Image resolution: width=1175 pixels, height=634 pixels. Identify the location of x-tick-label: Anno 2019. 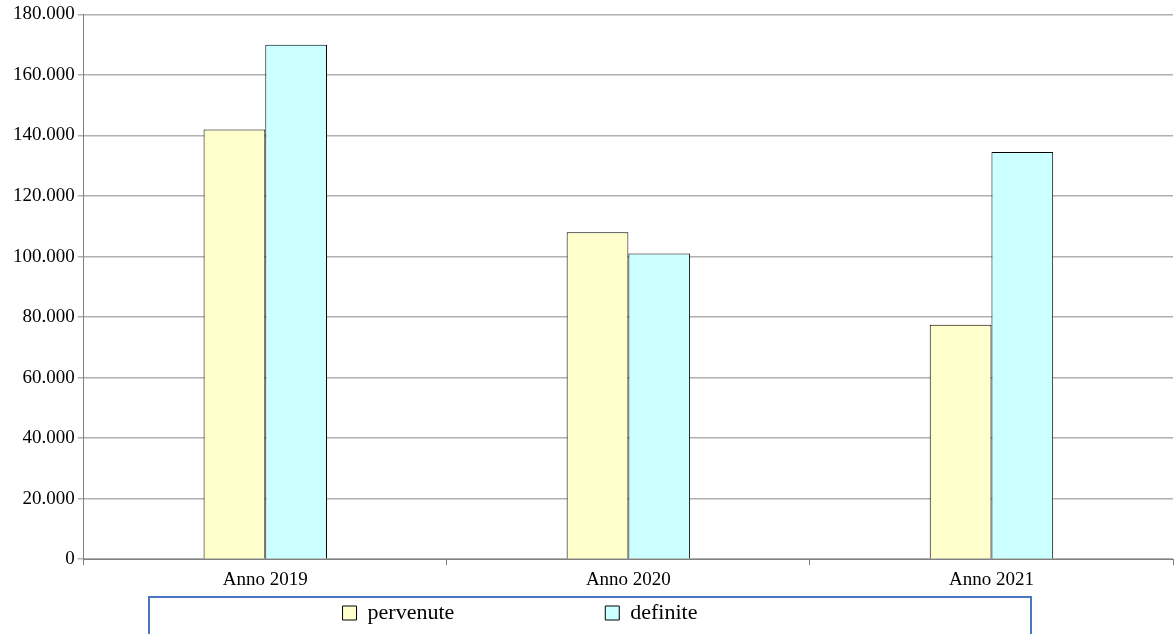
(265, 578).